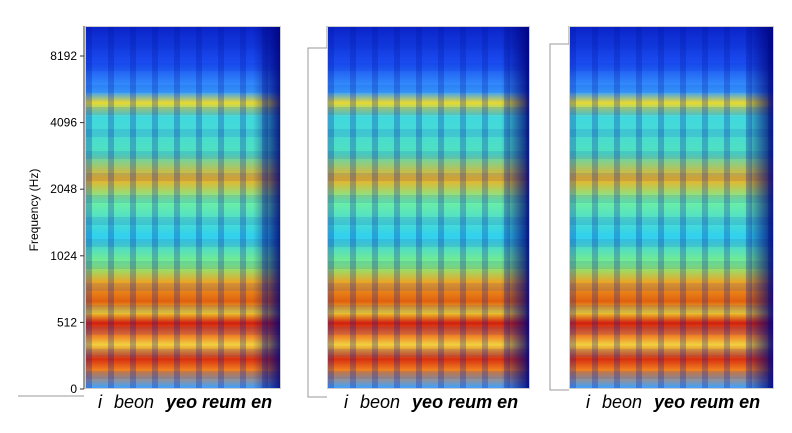 The image size is (792, 433). Describe the element at coordinates (63, 189) in the screenshot. I see `y-tick-label: 2048` at that location.